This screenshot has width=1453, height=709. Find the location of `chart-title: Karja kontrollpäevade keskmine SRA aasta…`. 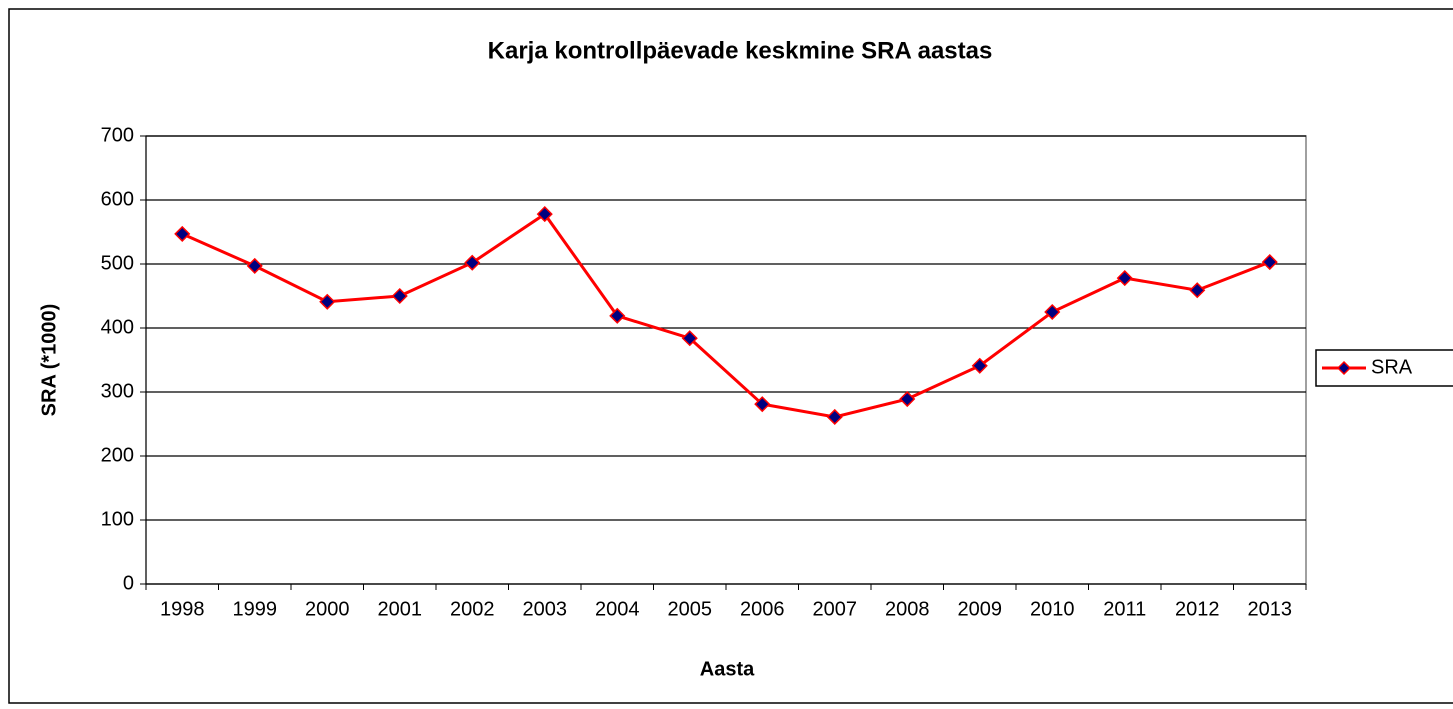

chart-title: Karja kontrollpäevade keskmine SRA aasta… is located at coordinates (740, 50).